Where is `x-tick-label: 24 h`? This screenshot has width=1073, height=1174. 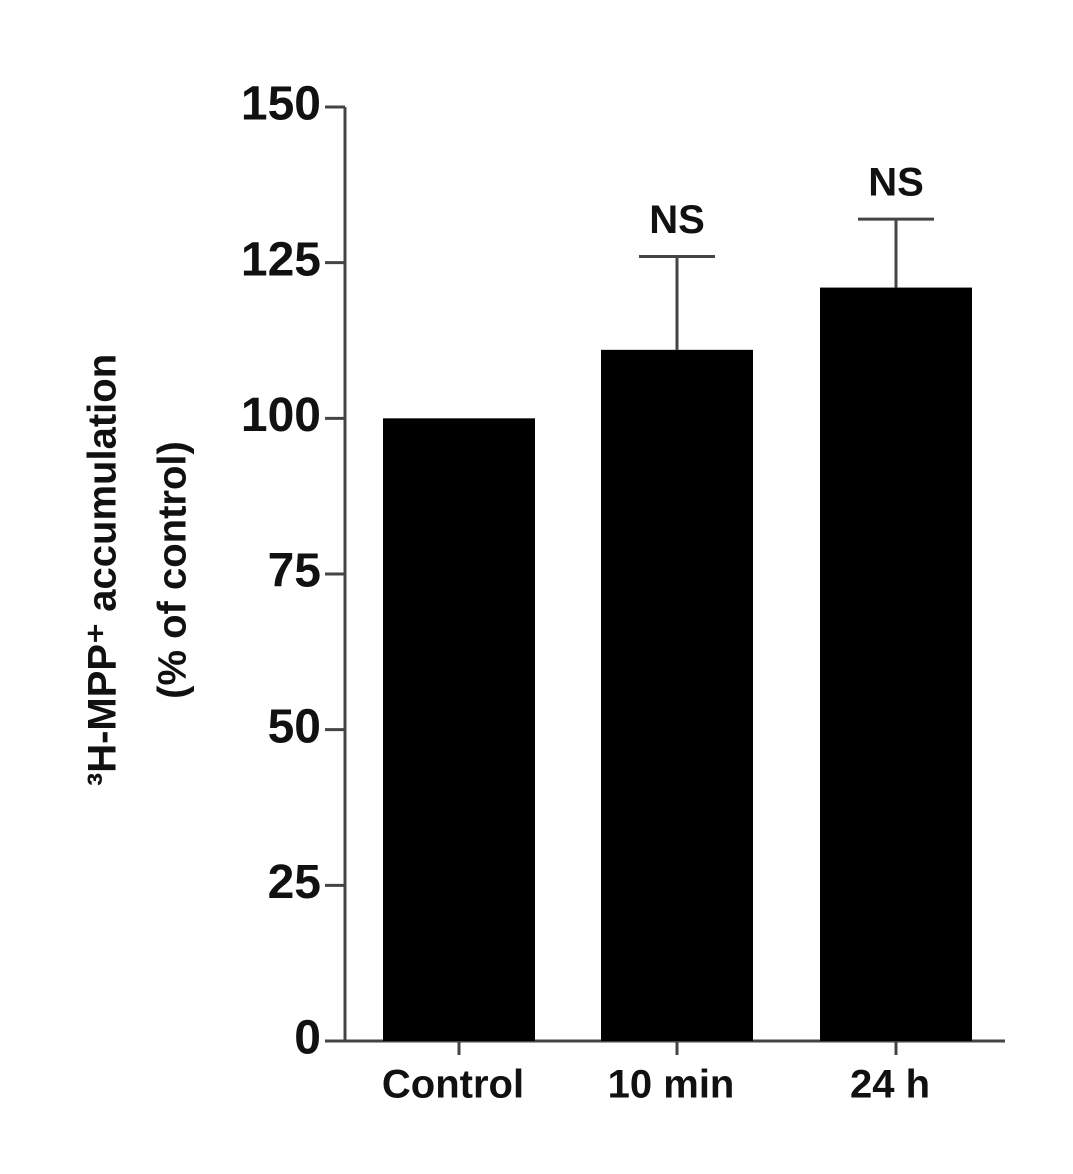
x-tick-label: 24 h is located at coordinates (890, 1085).